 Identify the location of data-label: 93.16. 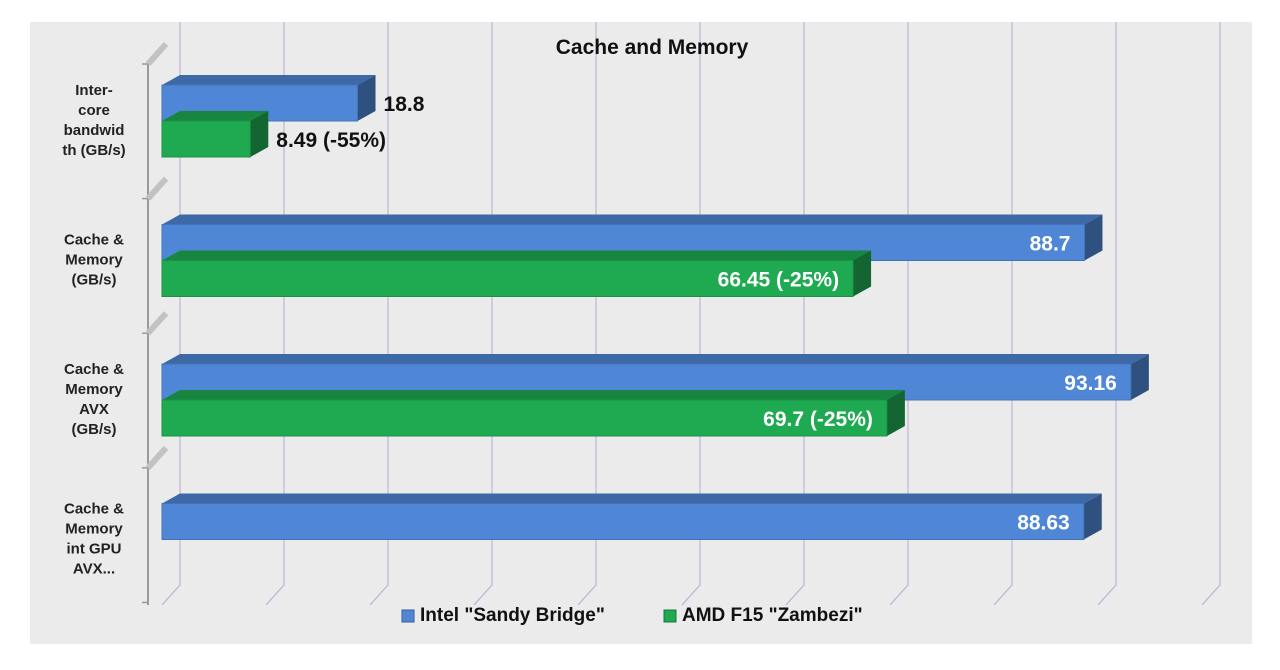
(1090, 383).